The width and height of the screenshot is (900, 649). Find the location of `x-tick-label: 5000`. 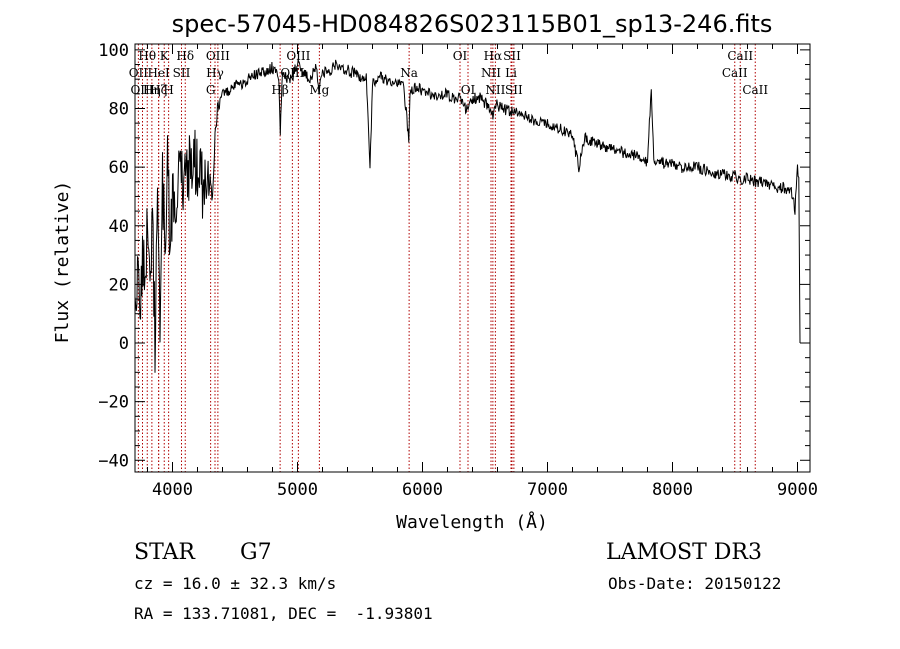

x-tick-label: 5000 is located at coordinates (297, 490).